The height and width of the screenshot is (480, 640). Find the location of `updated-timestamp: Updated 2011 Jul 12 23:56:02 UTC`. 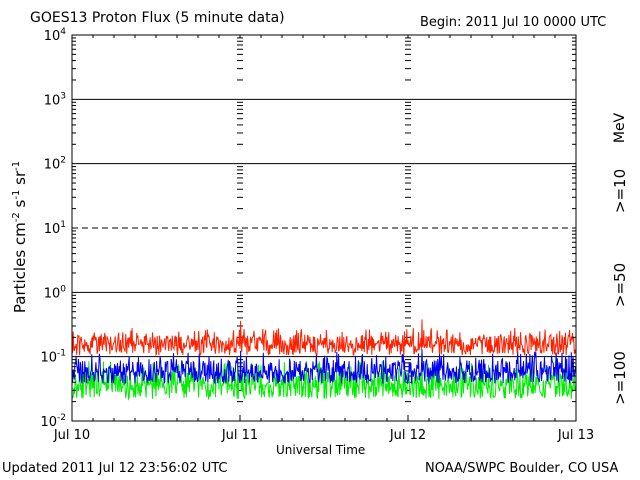

updated-timestamp: Updated 2011 Jul 12 23:56:02 UTC is located at coordinates (115, 468).